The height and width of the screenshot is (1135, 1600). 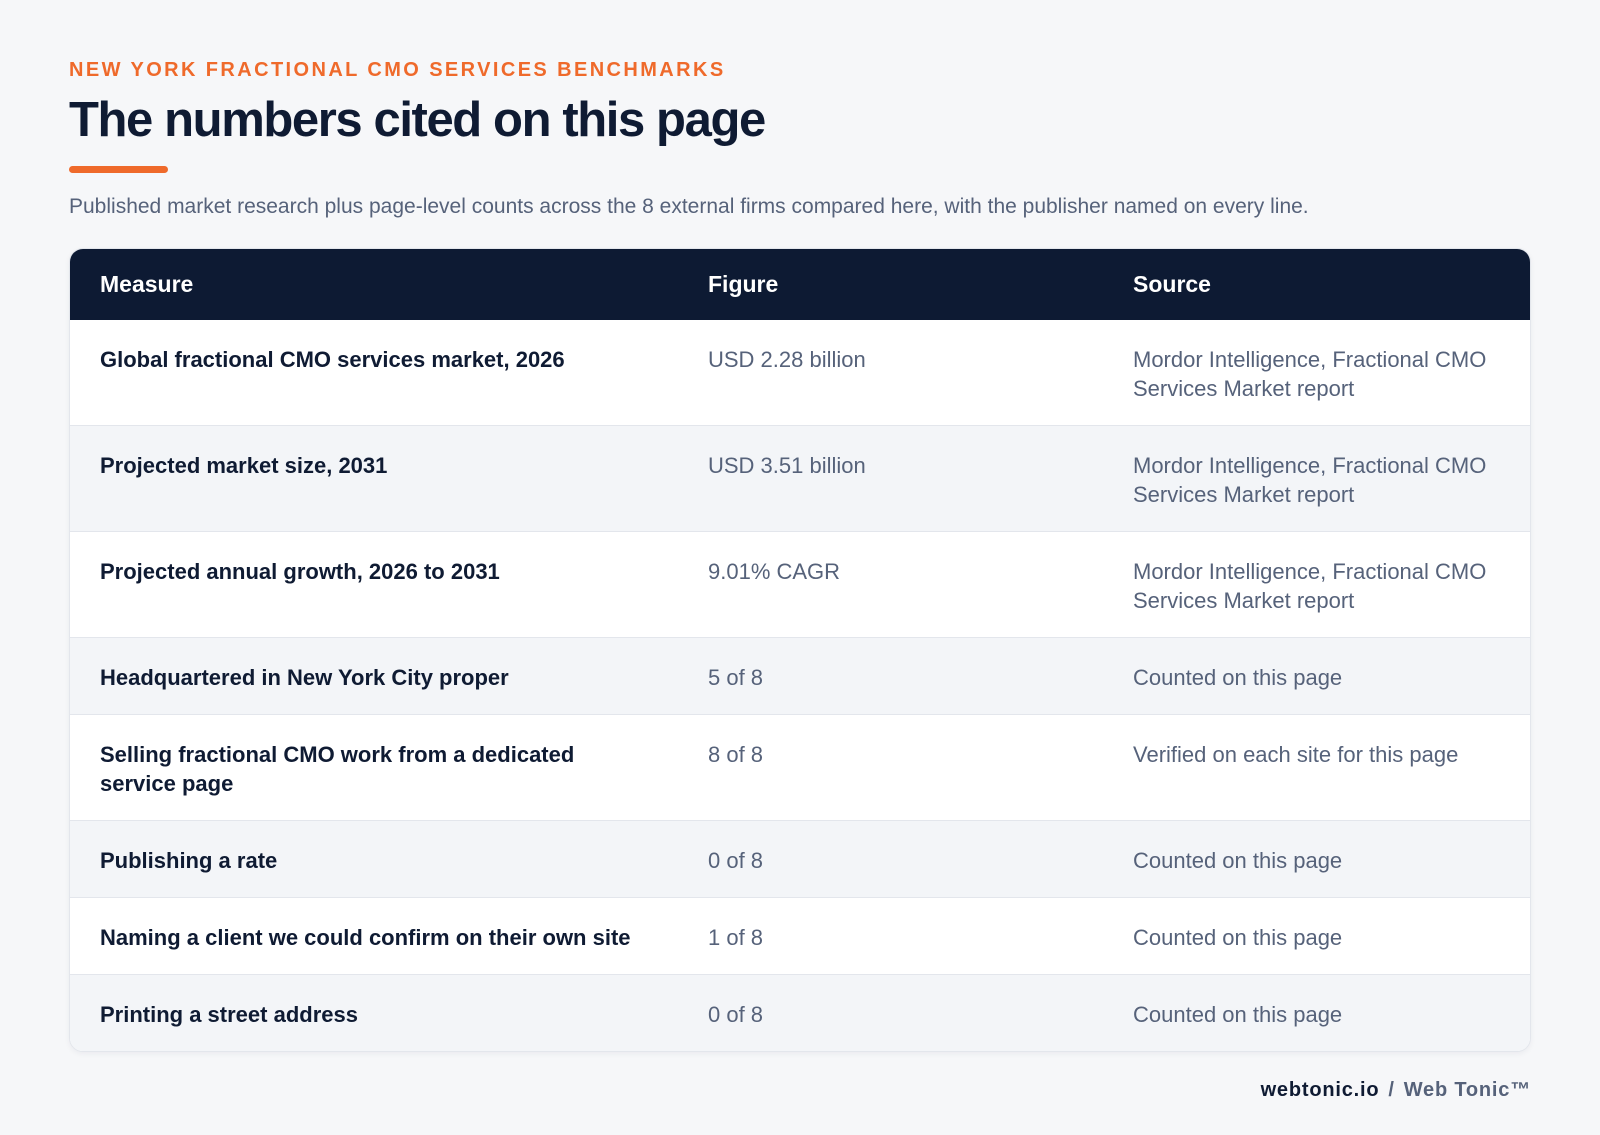 I want to click on footer-domain-link: webtonic.io, so click(x=1320, y=1090).